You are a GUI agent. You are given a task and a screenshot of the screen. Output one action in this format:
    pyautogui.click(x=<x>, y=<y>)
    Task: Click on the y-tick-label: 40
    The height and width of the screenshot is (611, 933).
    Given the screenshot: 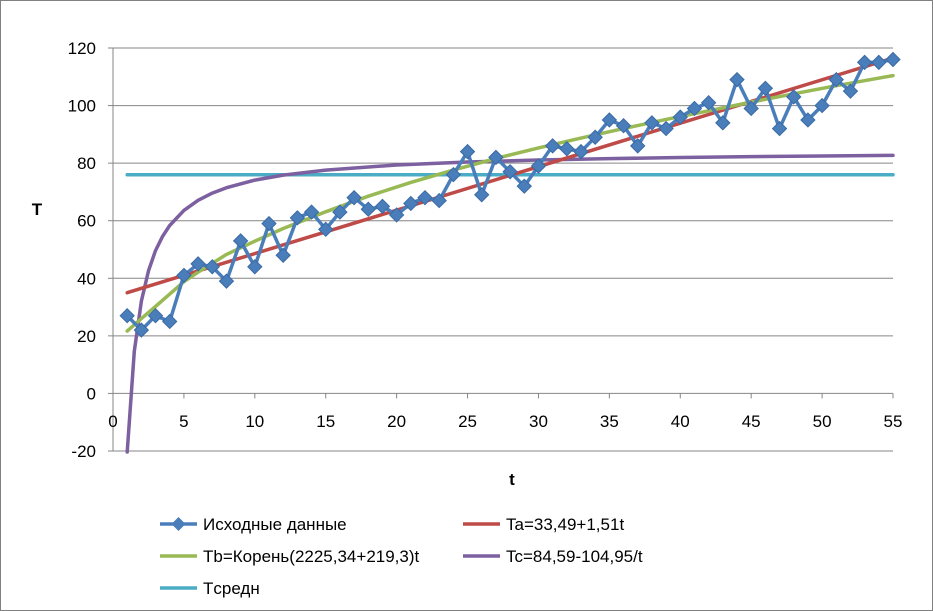 What is the action you would take?
    pyautogui.click(x=86, y=278)
    